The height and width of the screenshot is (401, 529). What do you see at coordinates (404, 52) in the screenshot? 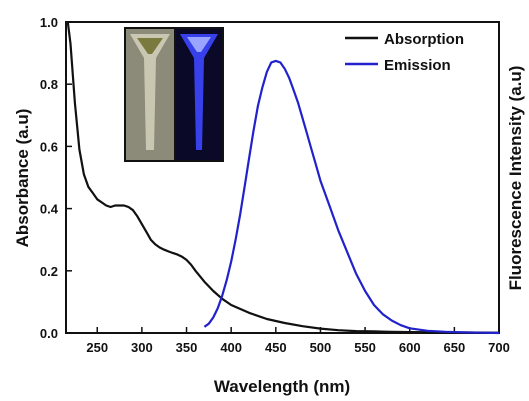
I see `legend: Absorption Emission` at bounding box center [404, 52].